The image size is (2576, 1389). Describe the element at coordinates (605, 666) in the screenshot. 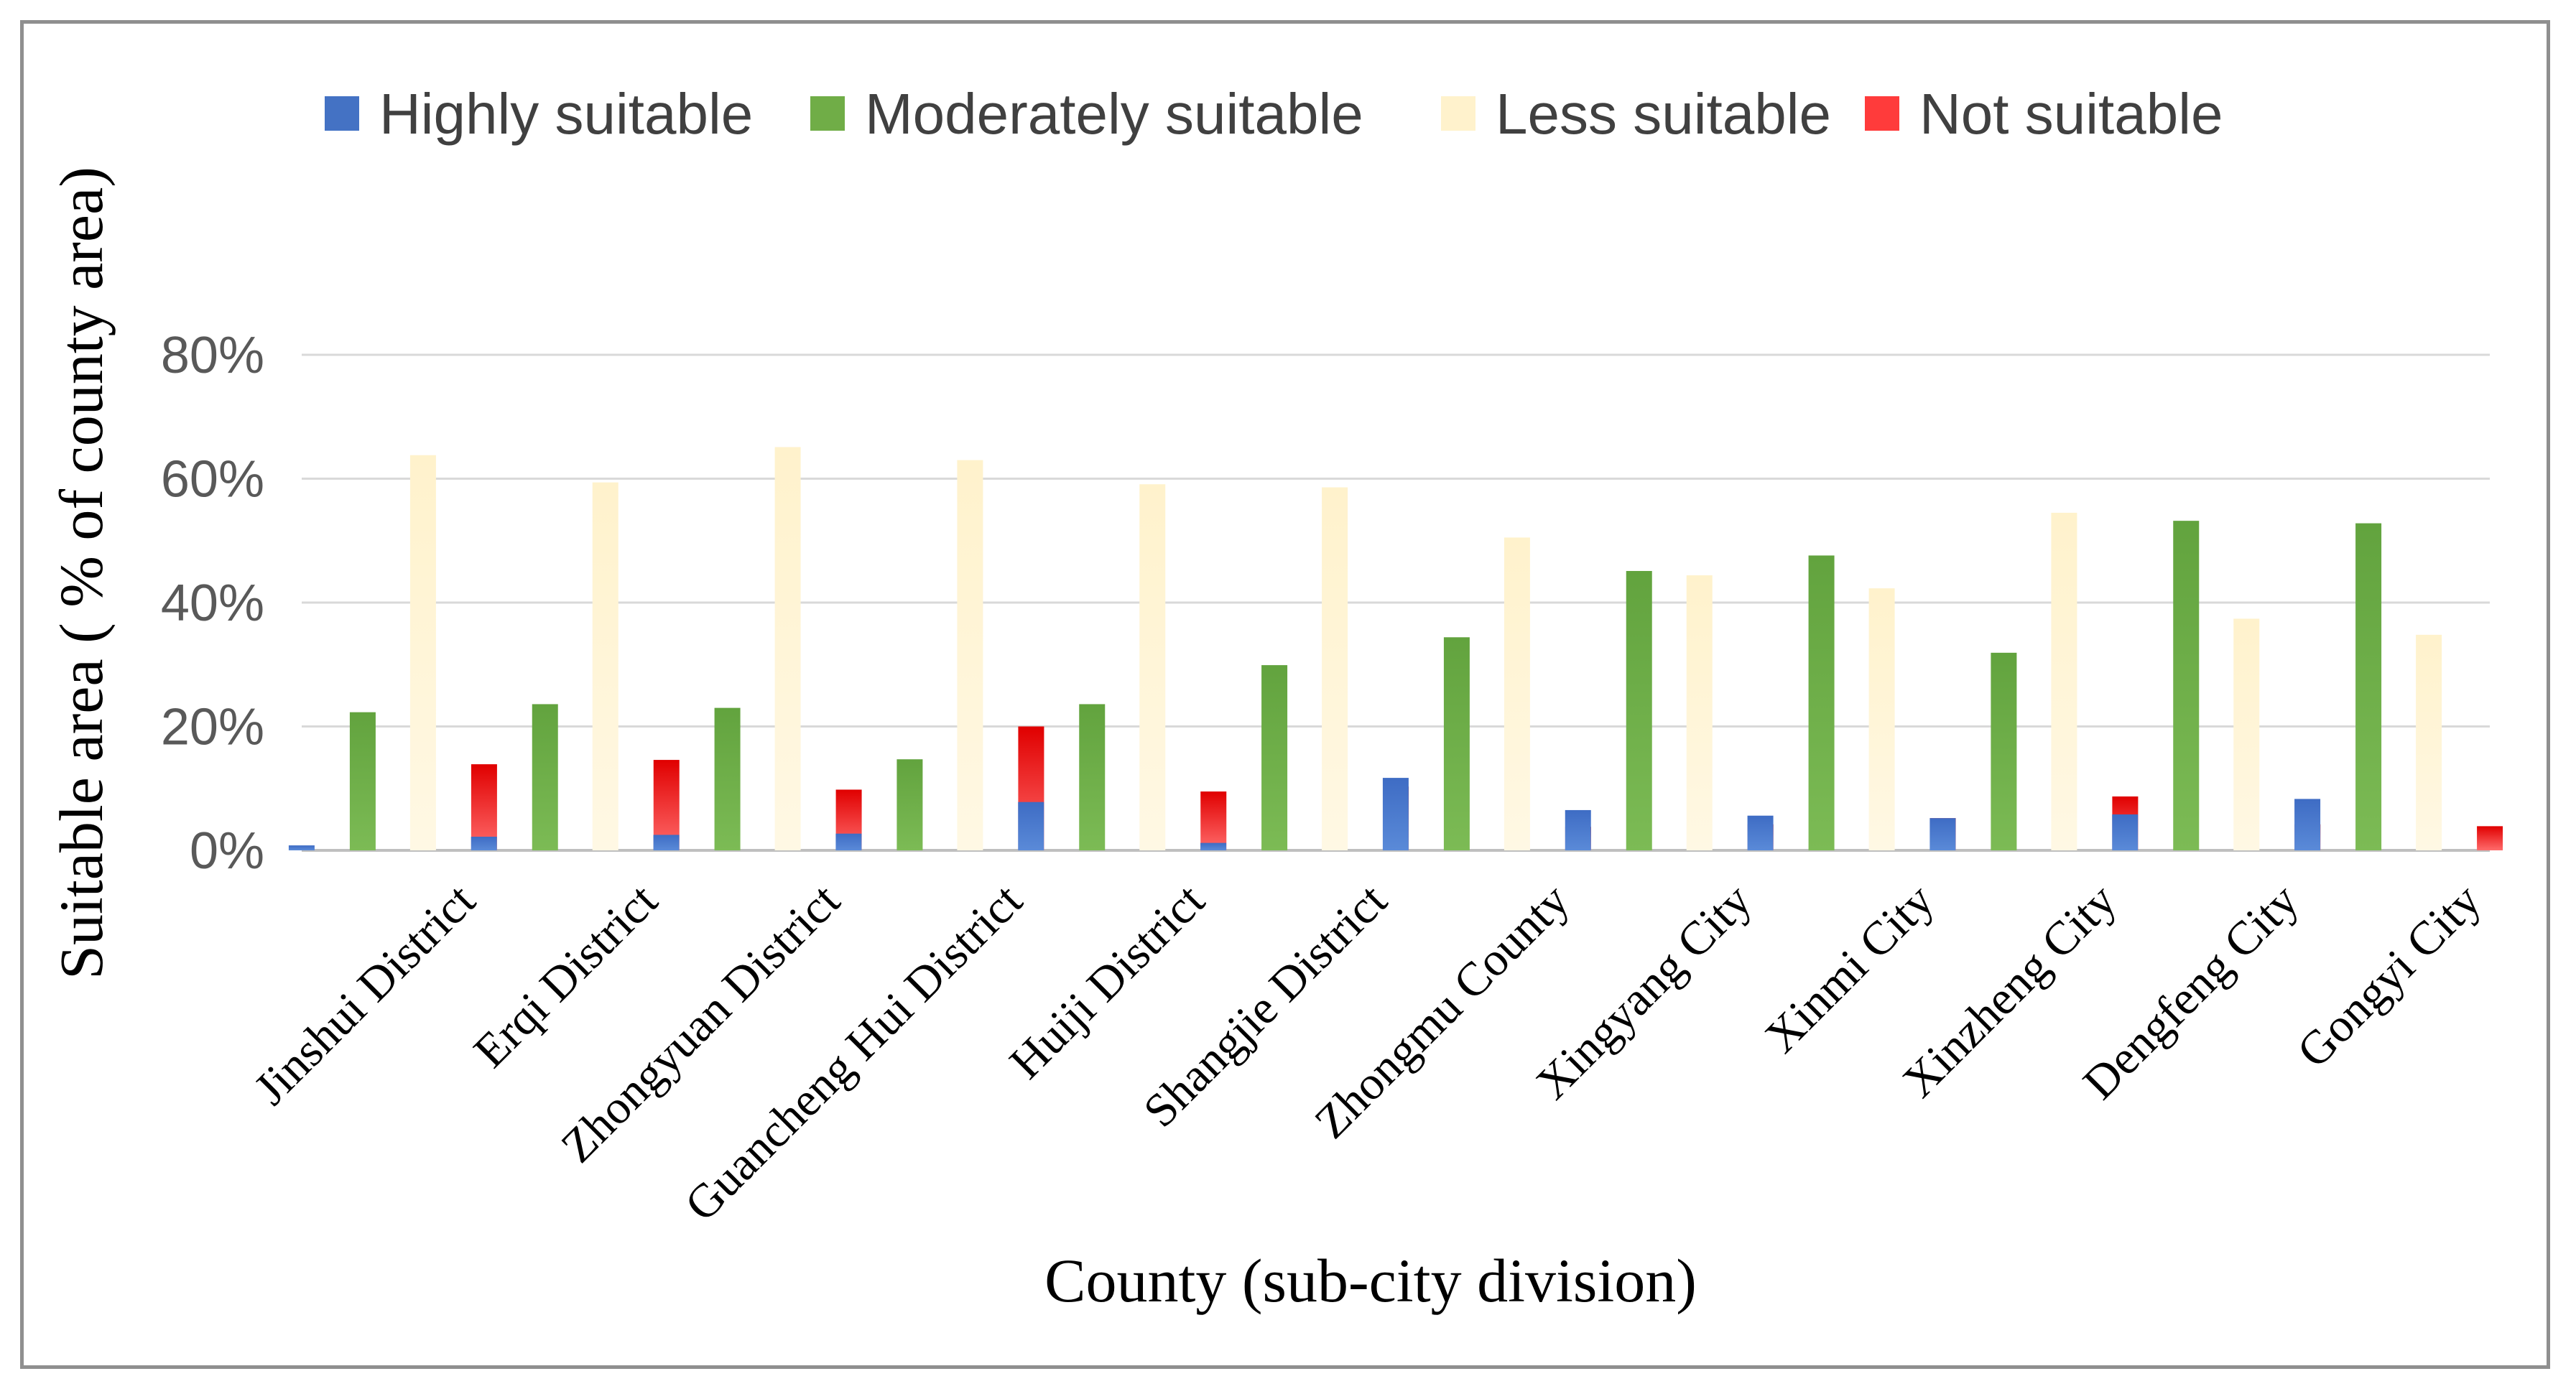

I see `bar-less-suitable-erqi-district` at that location.